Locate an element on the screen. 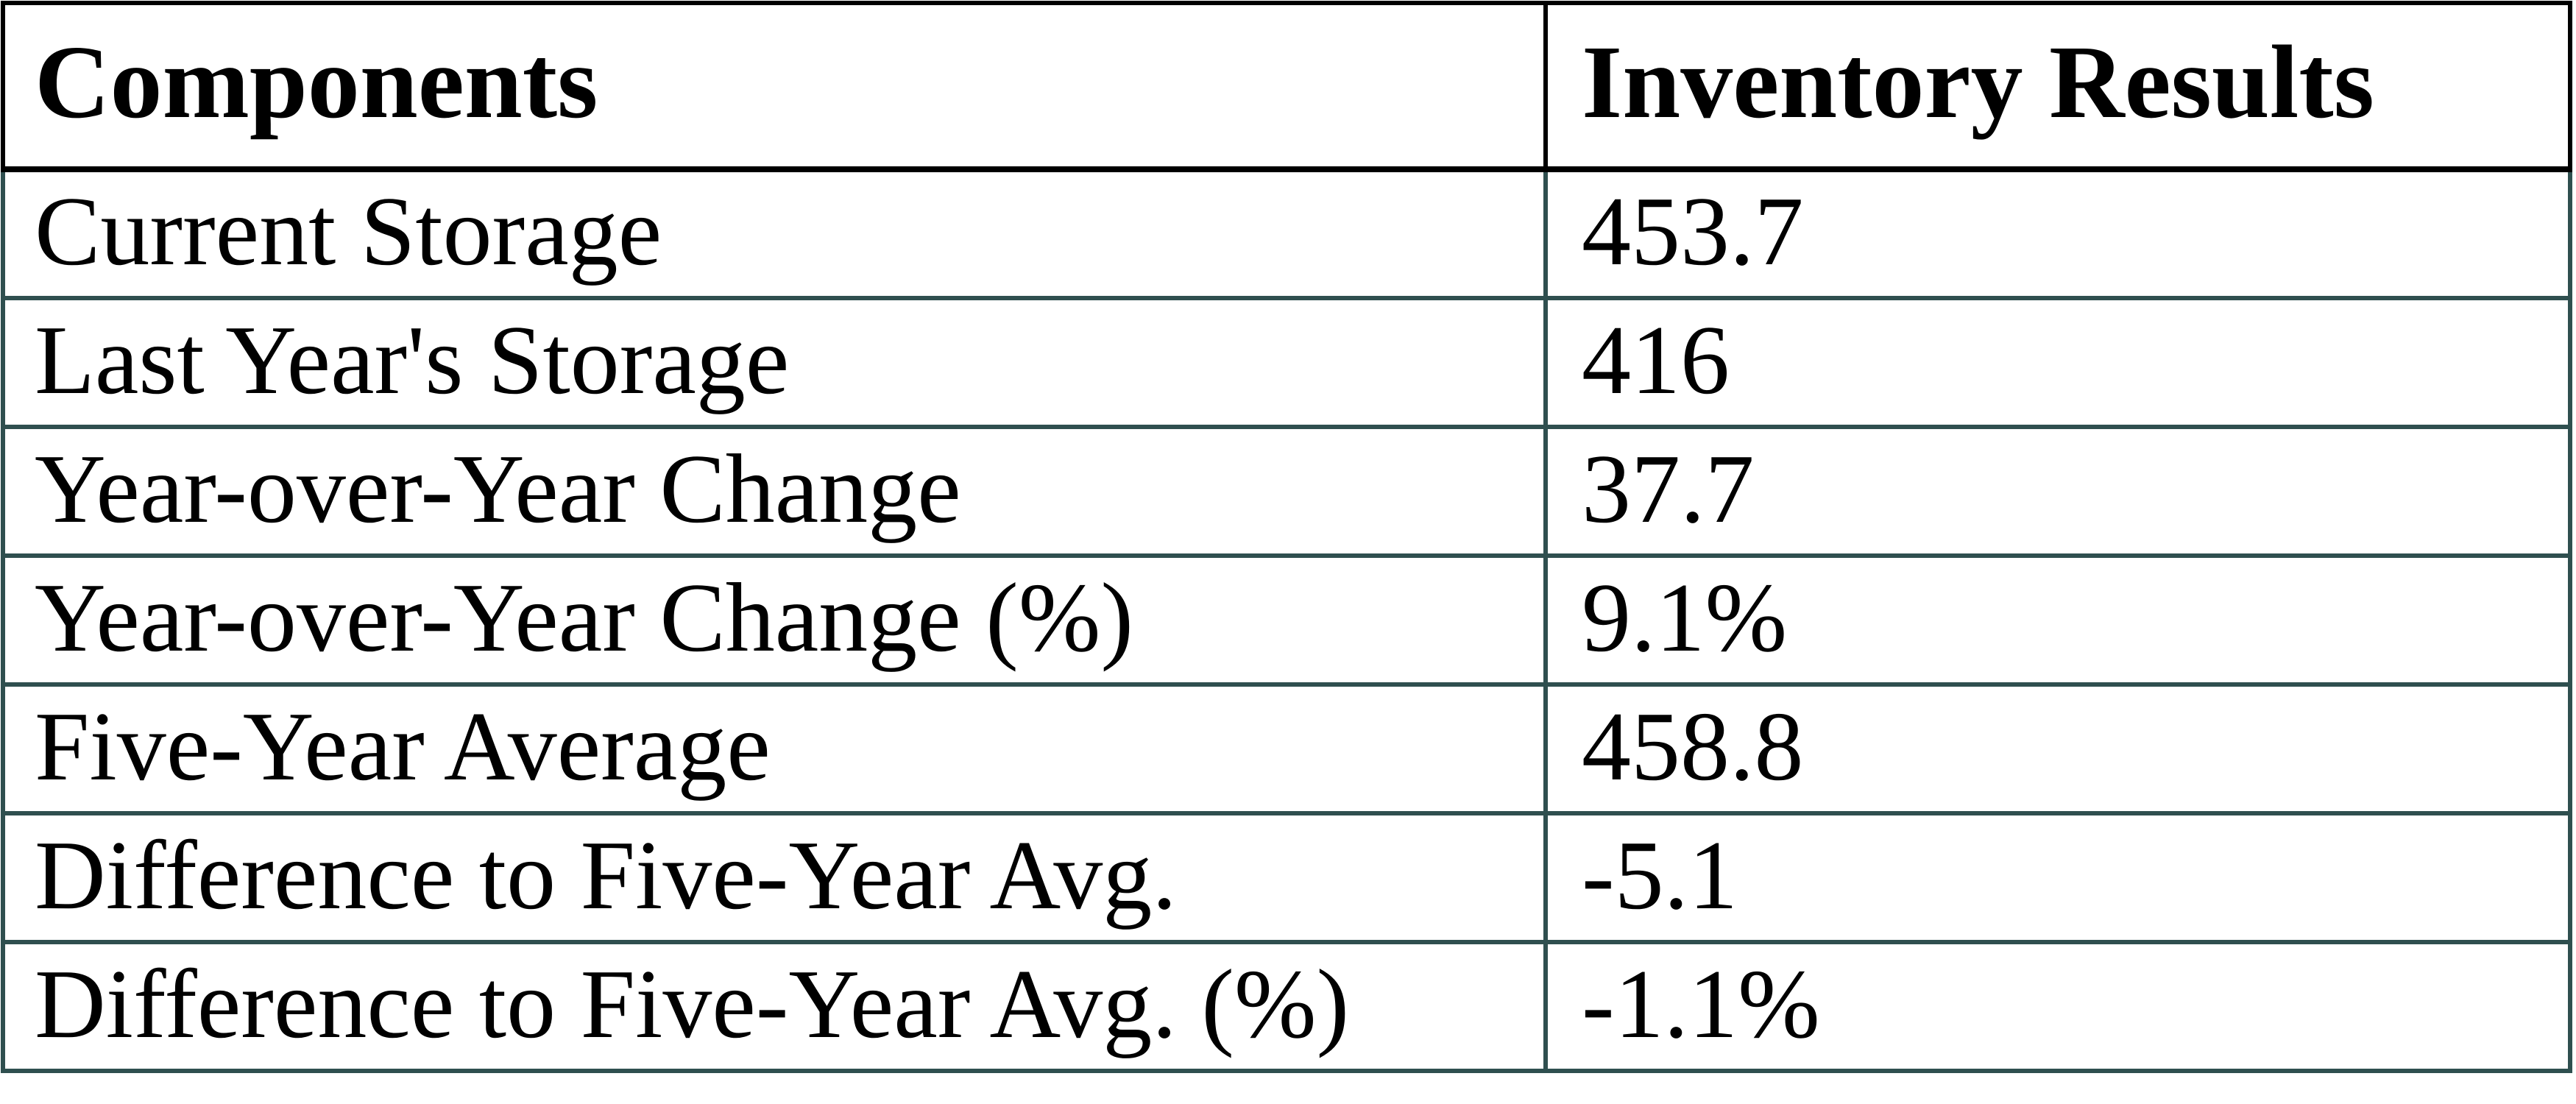 The height and width of the screenshot is (1104, 2576). column-header-inventory-results: Inventory Results is located at coordinates (2057, 86).